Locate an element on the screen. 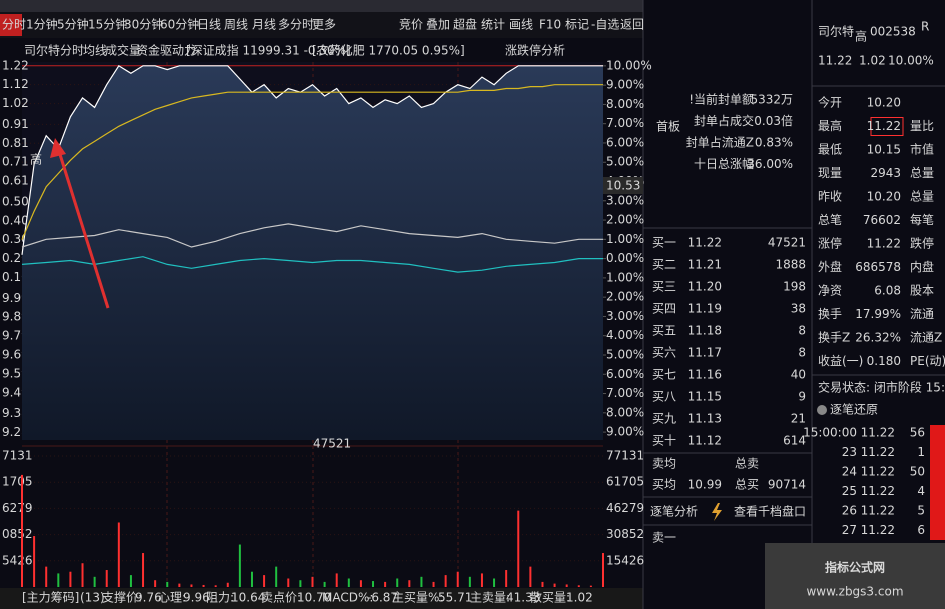 The image size is (945, 609). tool: 竞价 is located at coordinates (411, 25).